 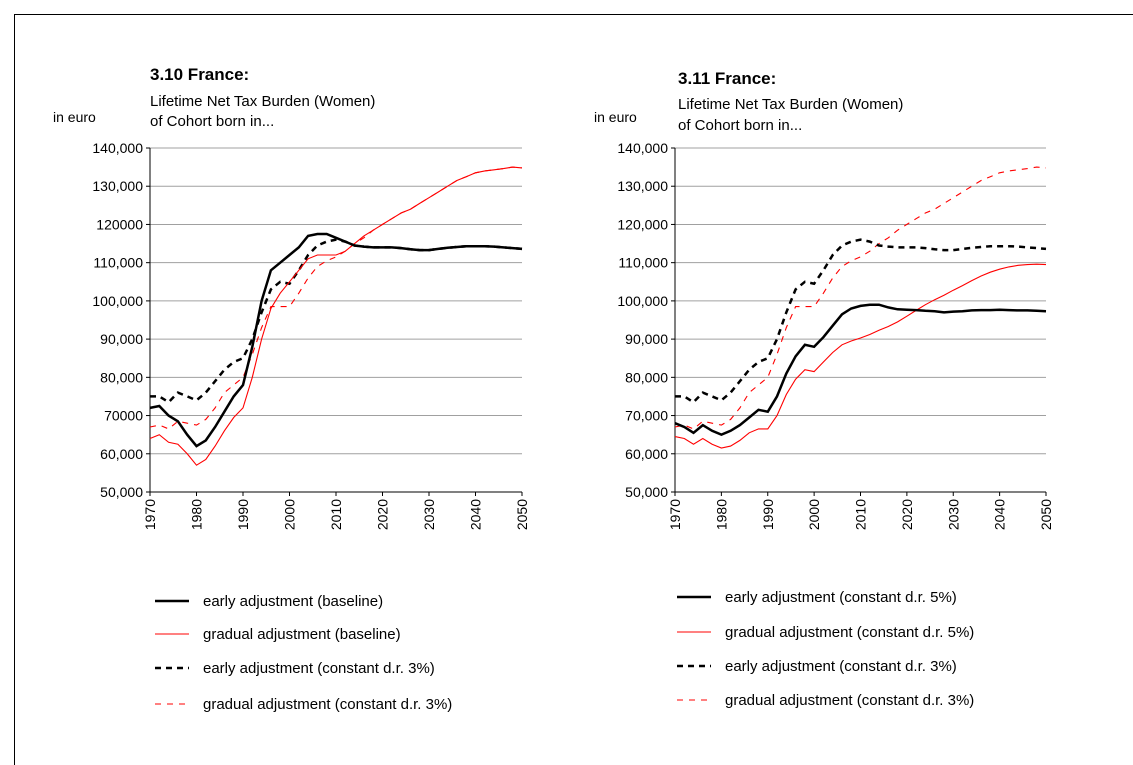 I want to click on chart-title: 3.11 France:, so click(x=727, y=78).